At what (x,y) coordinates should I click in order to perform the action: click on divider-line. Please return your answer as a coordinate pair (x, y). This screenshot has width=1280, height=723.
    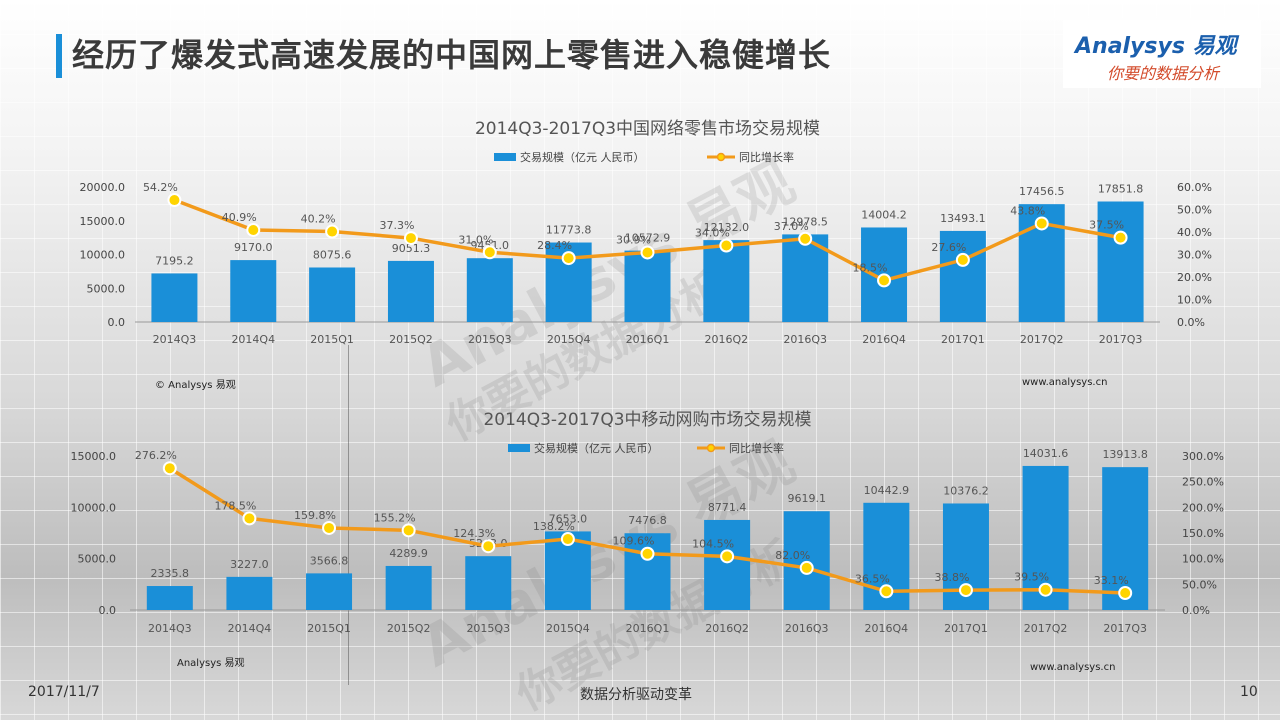
    Looking at the image, I should click on (348, 515).